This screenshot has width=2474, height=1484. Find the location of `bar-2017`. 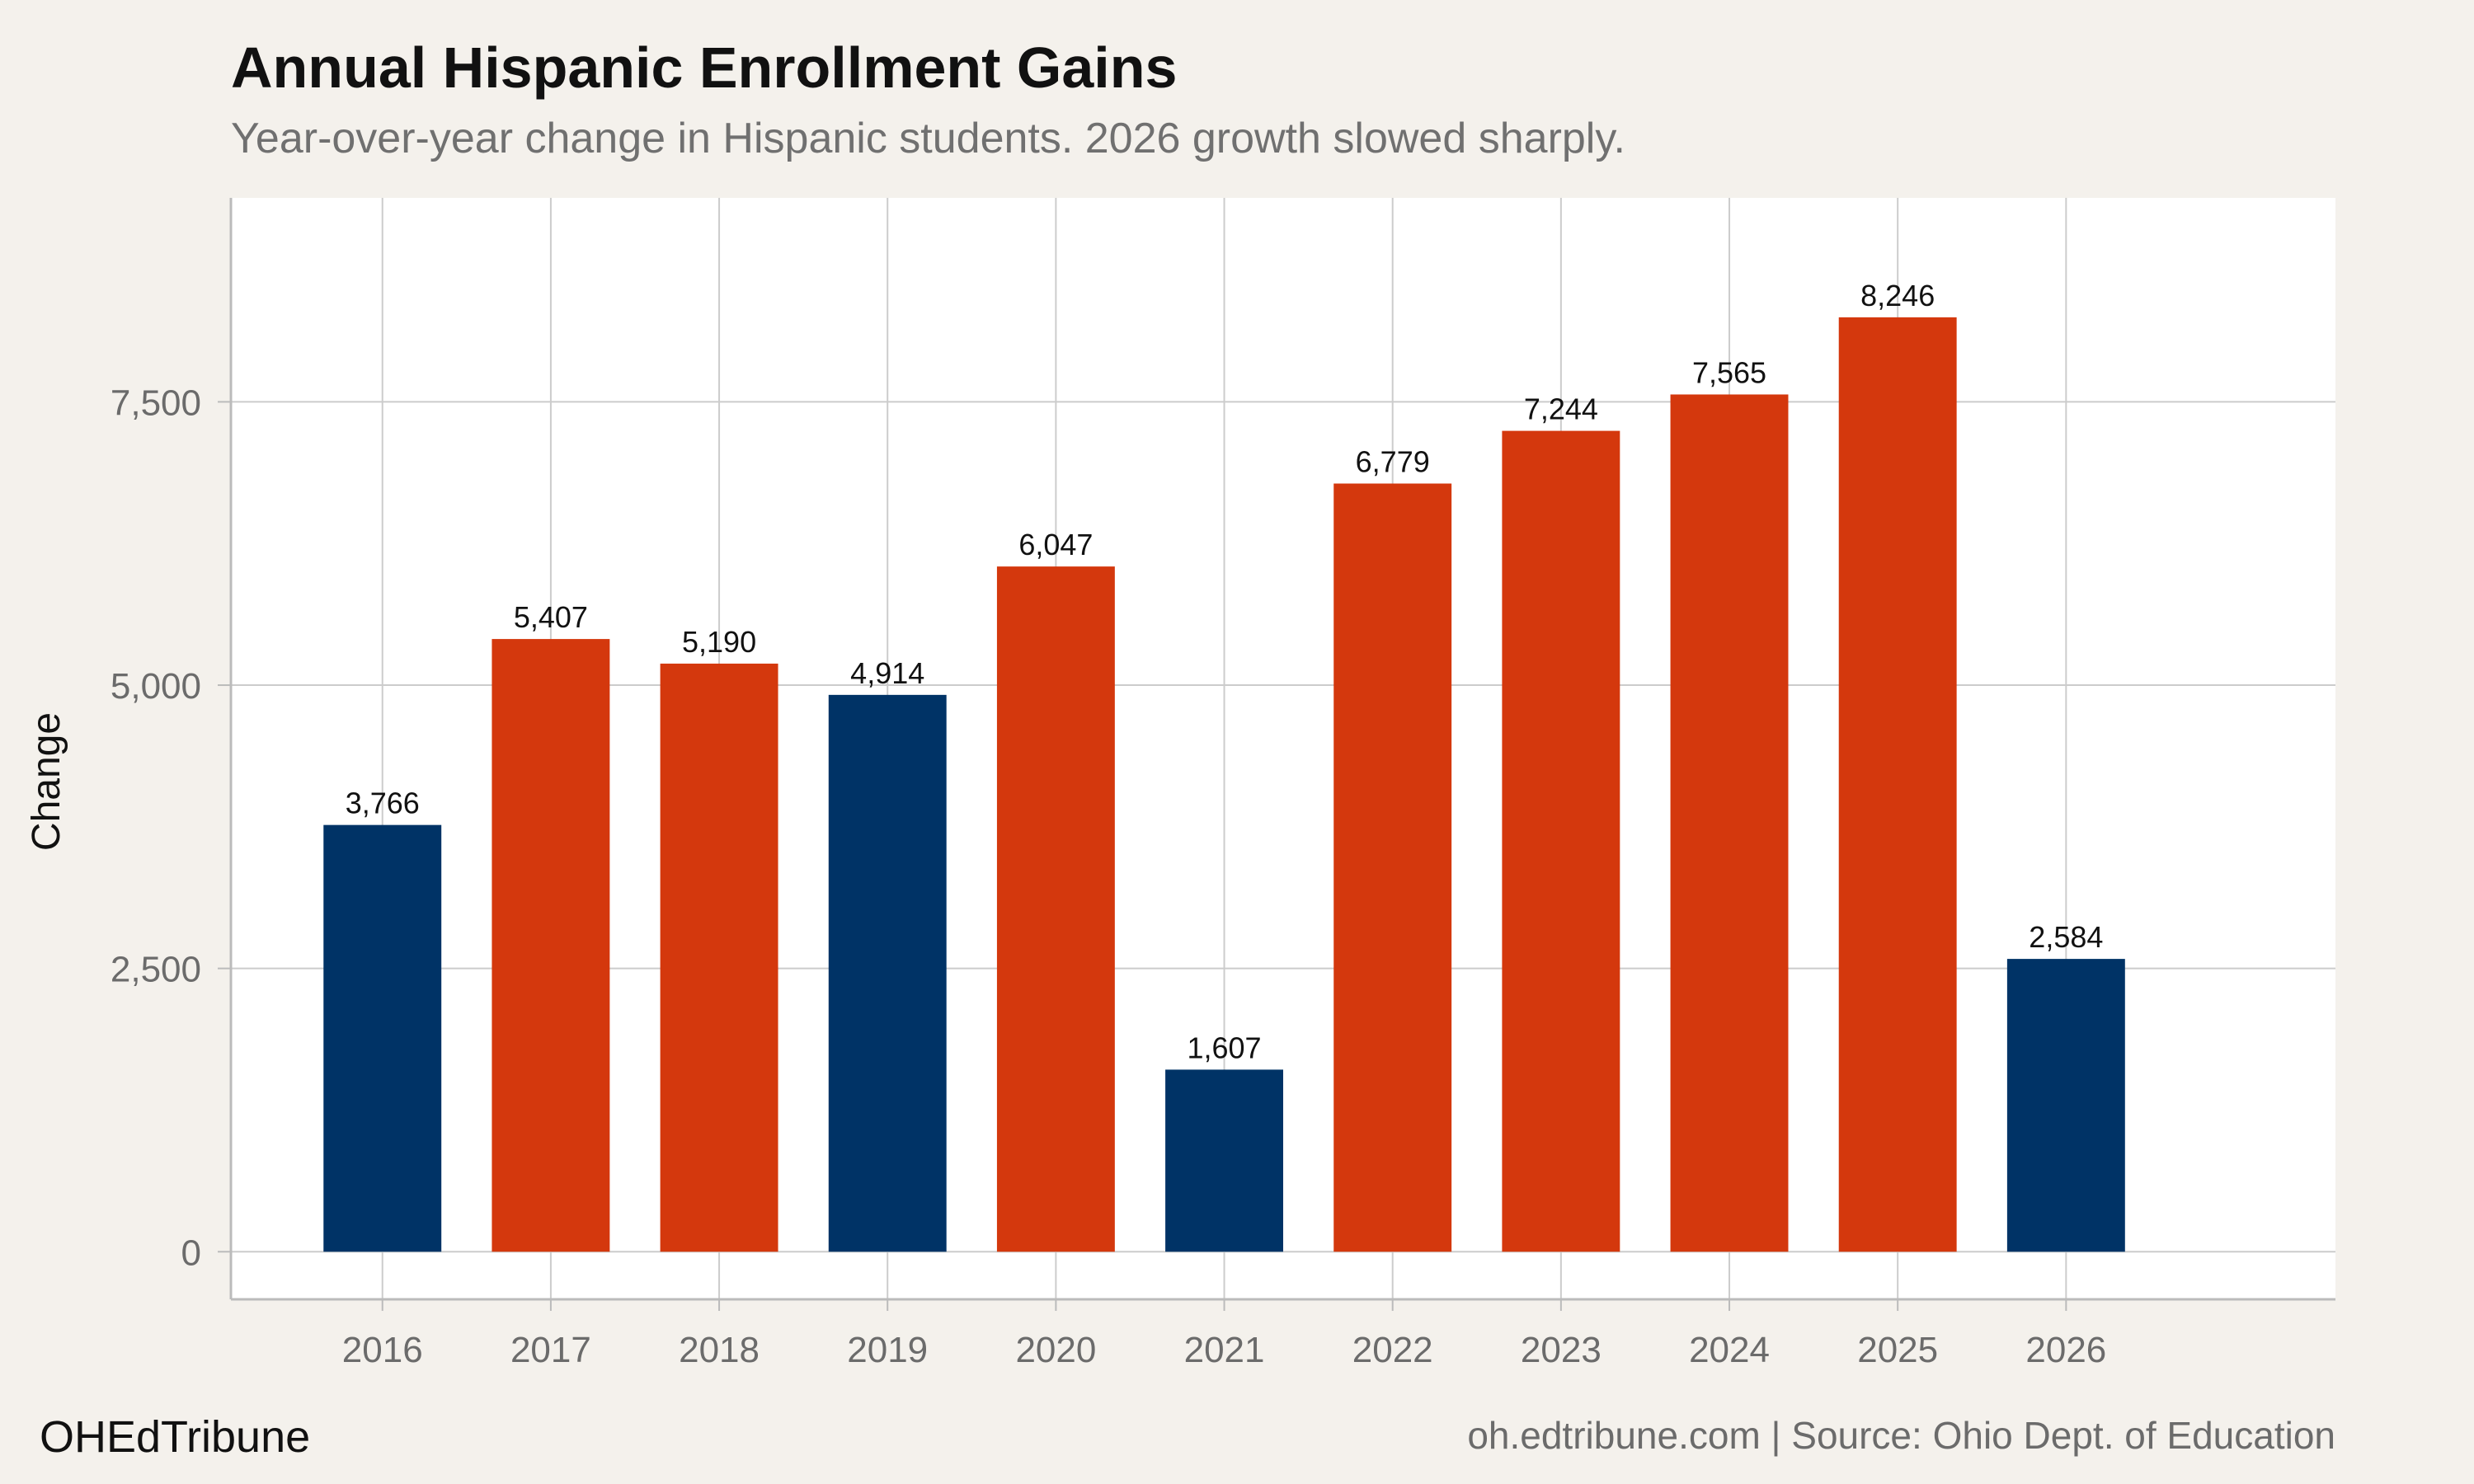

bar-2017 is located at coordinates (551, 945).